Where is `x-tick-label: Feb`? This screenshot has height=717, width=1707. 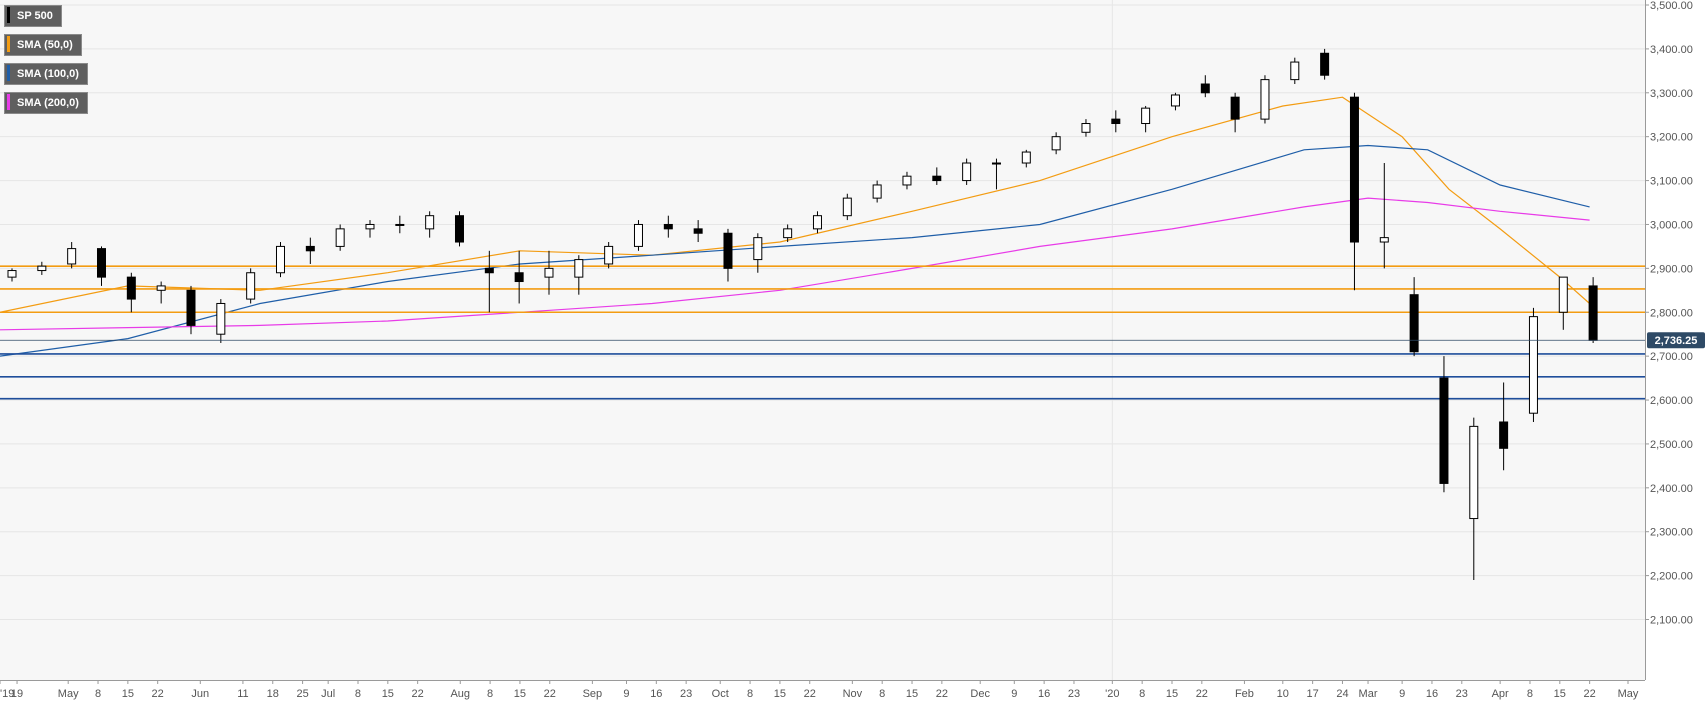 x-tick-label: Feb is located at coordinates (1244, 694).